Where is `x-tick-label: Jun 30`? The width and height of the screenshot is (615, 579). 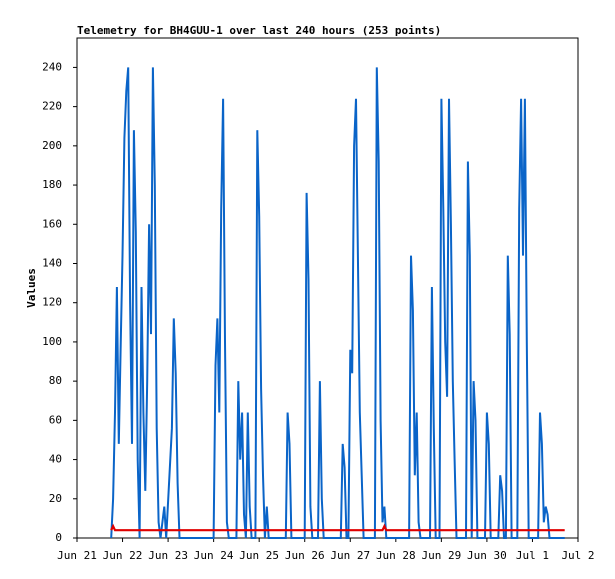
x-tick-label: Jun 30 is located at coordinates (487, 555).